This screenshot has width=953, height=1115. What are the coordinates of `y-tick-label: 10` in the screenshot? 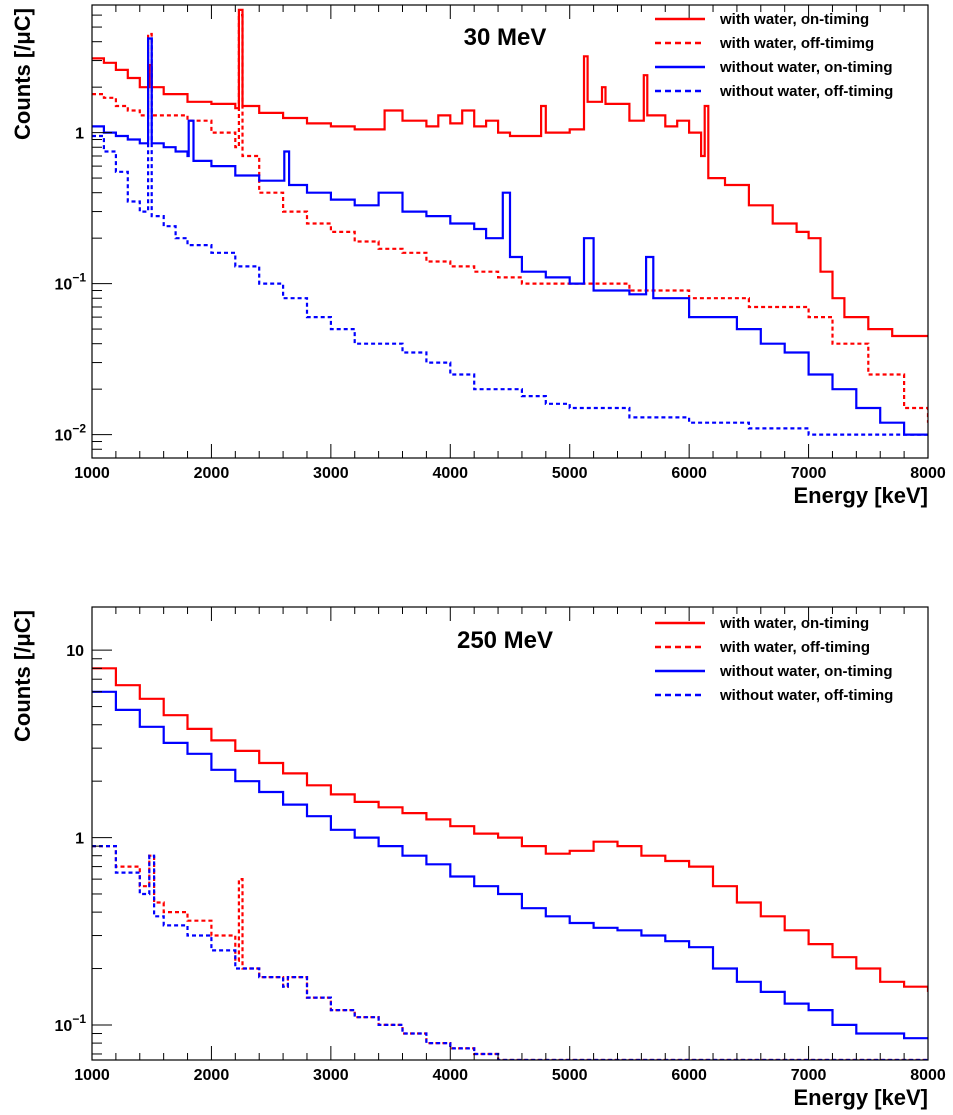 It's located at (75, 651).